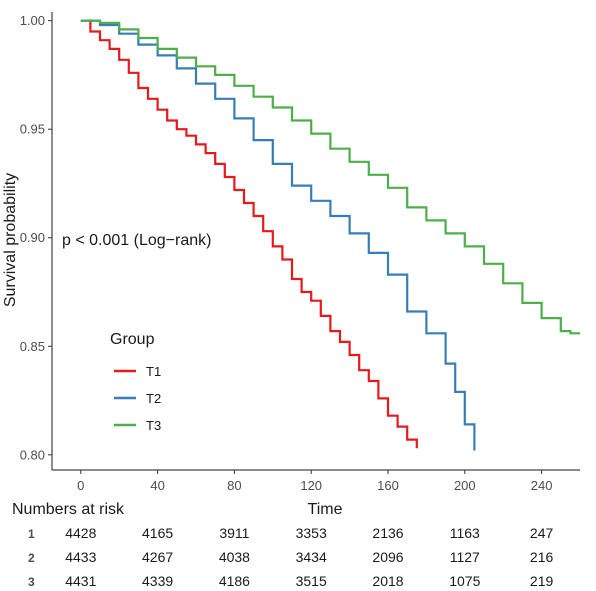 The image size is (596, 591). What do you see at coordinates (80, 485) in the screenshot?
I see `x-tick-label: 0` at bounding box center [80, 485].